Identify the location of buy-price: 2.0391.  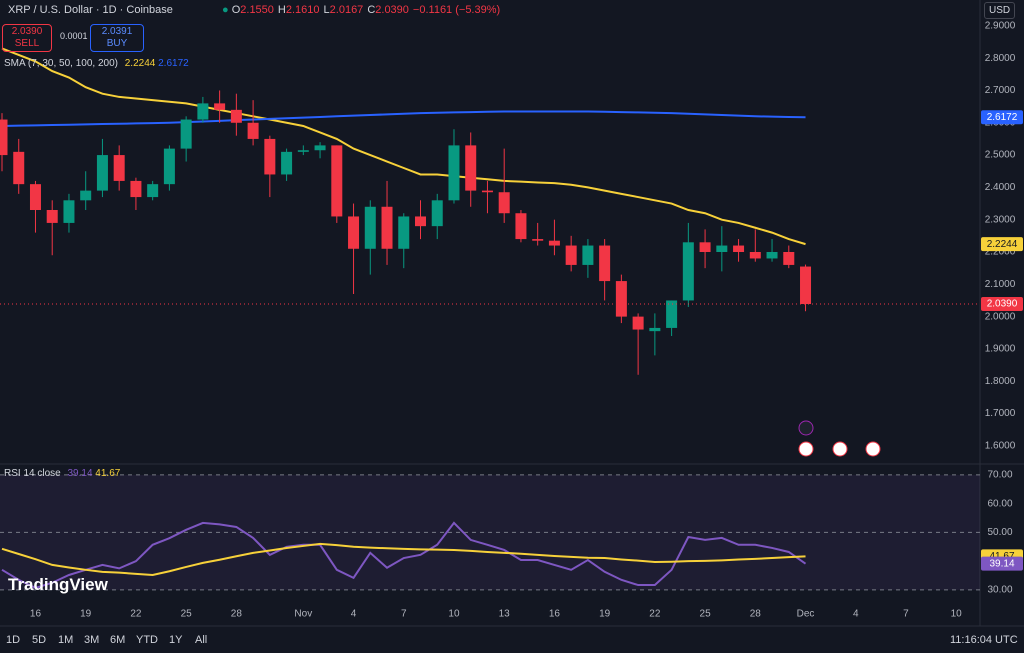
(117, 31).